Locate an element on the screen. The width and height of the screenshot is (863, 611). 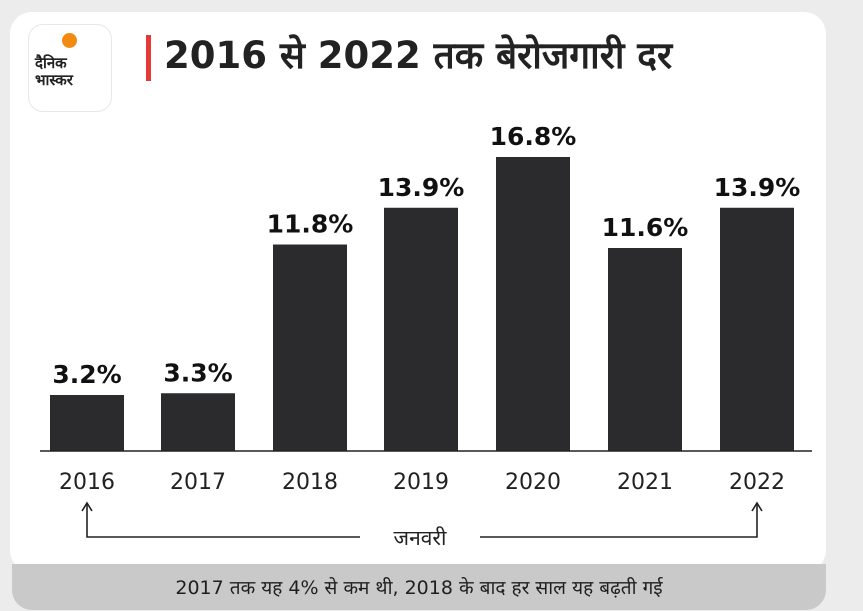
chart-title: 2016 से 2022 तक बेरोजगारी दर is located at coordinates (418, 55).